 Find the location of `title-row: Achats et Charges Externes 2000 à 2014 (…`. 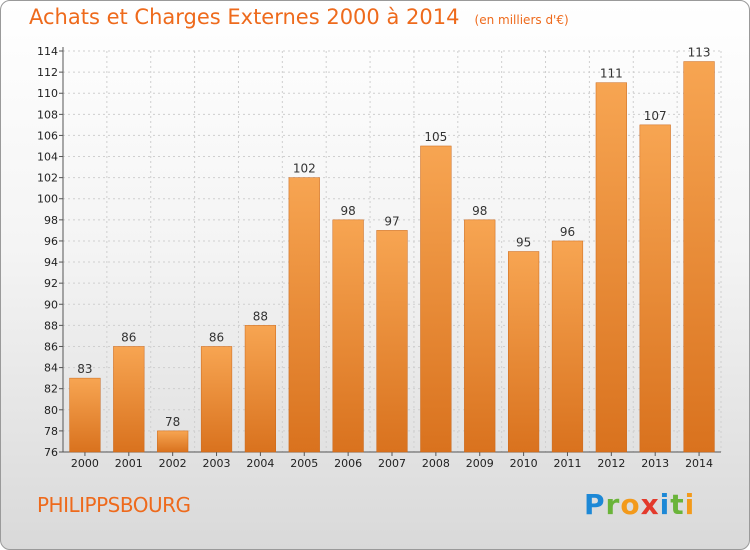

title-row: Achats et Charges Externes 2000 à 2014 (… is located at coordinates (299, 17).